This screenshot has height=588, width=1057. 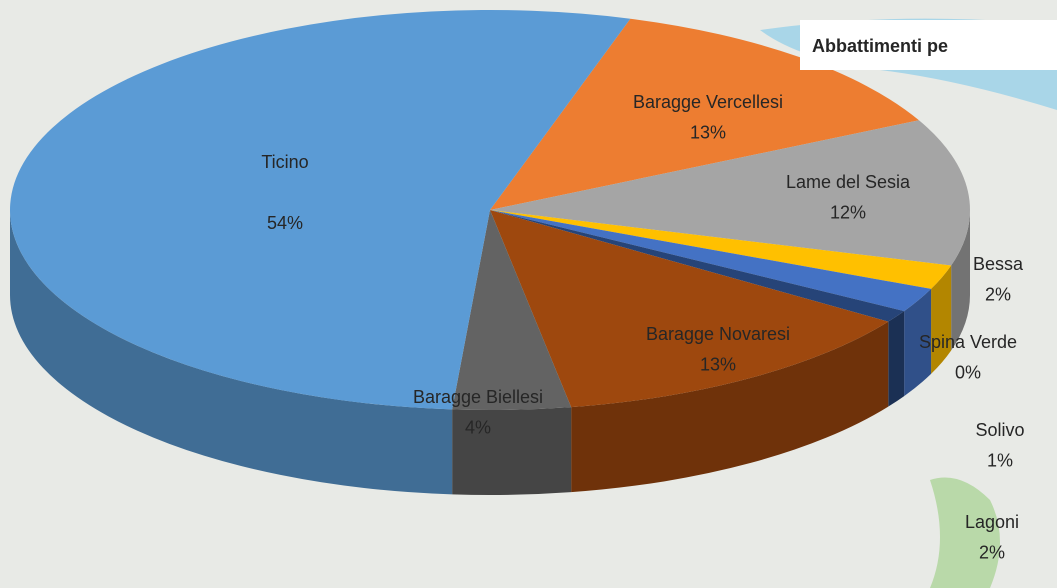 What do you see at coordinates (478, 428) in the screenshot?
I see `slice-value-label: 4%` at bounding box center [478, 428].